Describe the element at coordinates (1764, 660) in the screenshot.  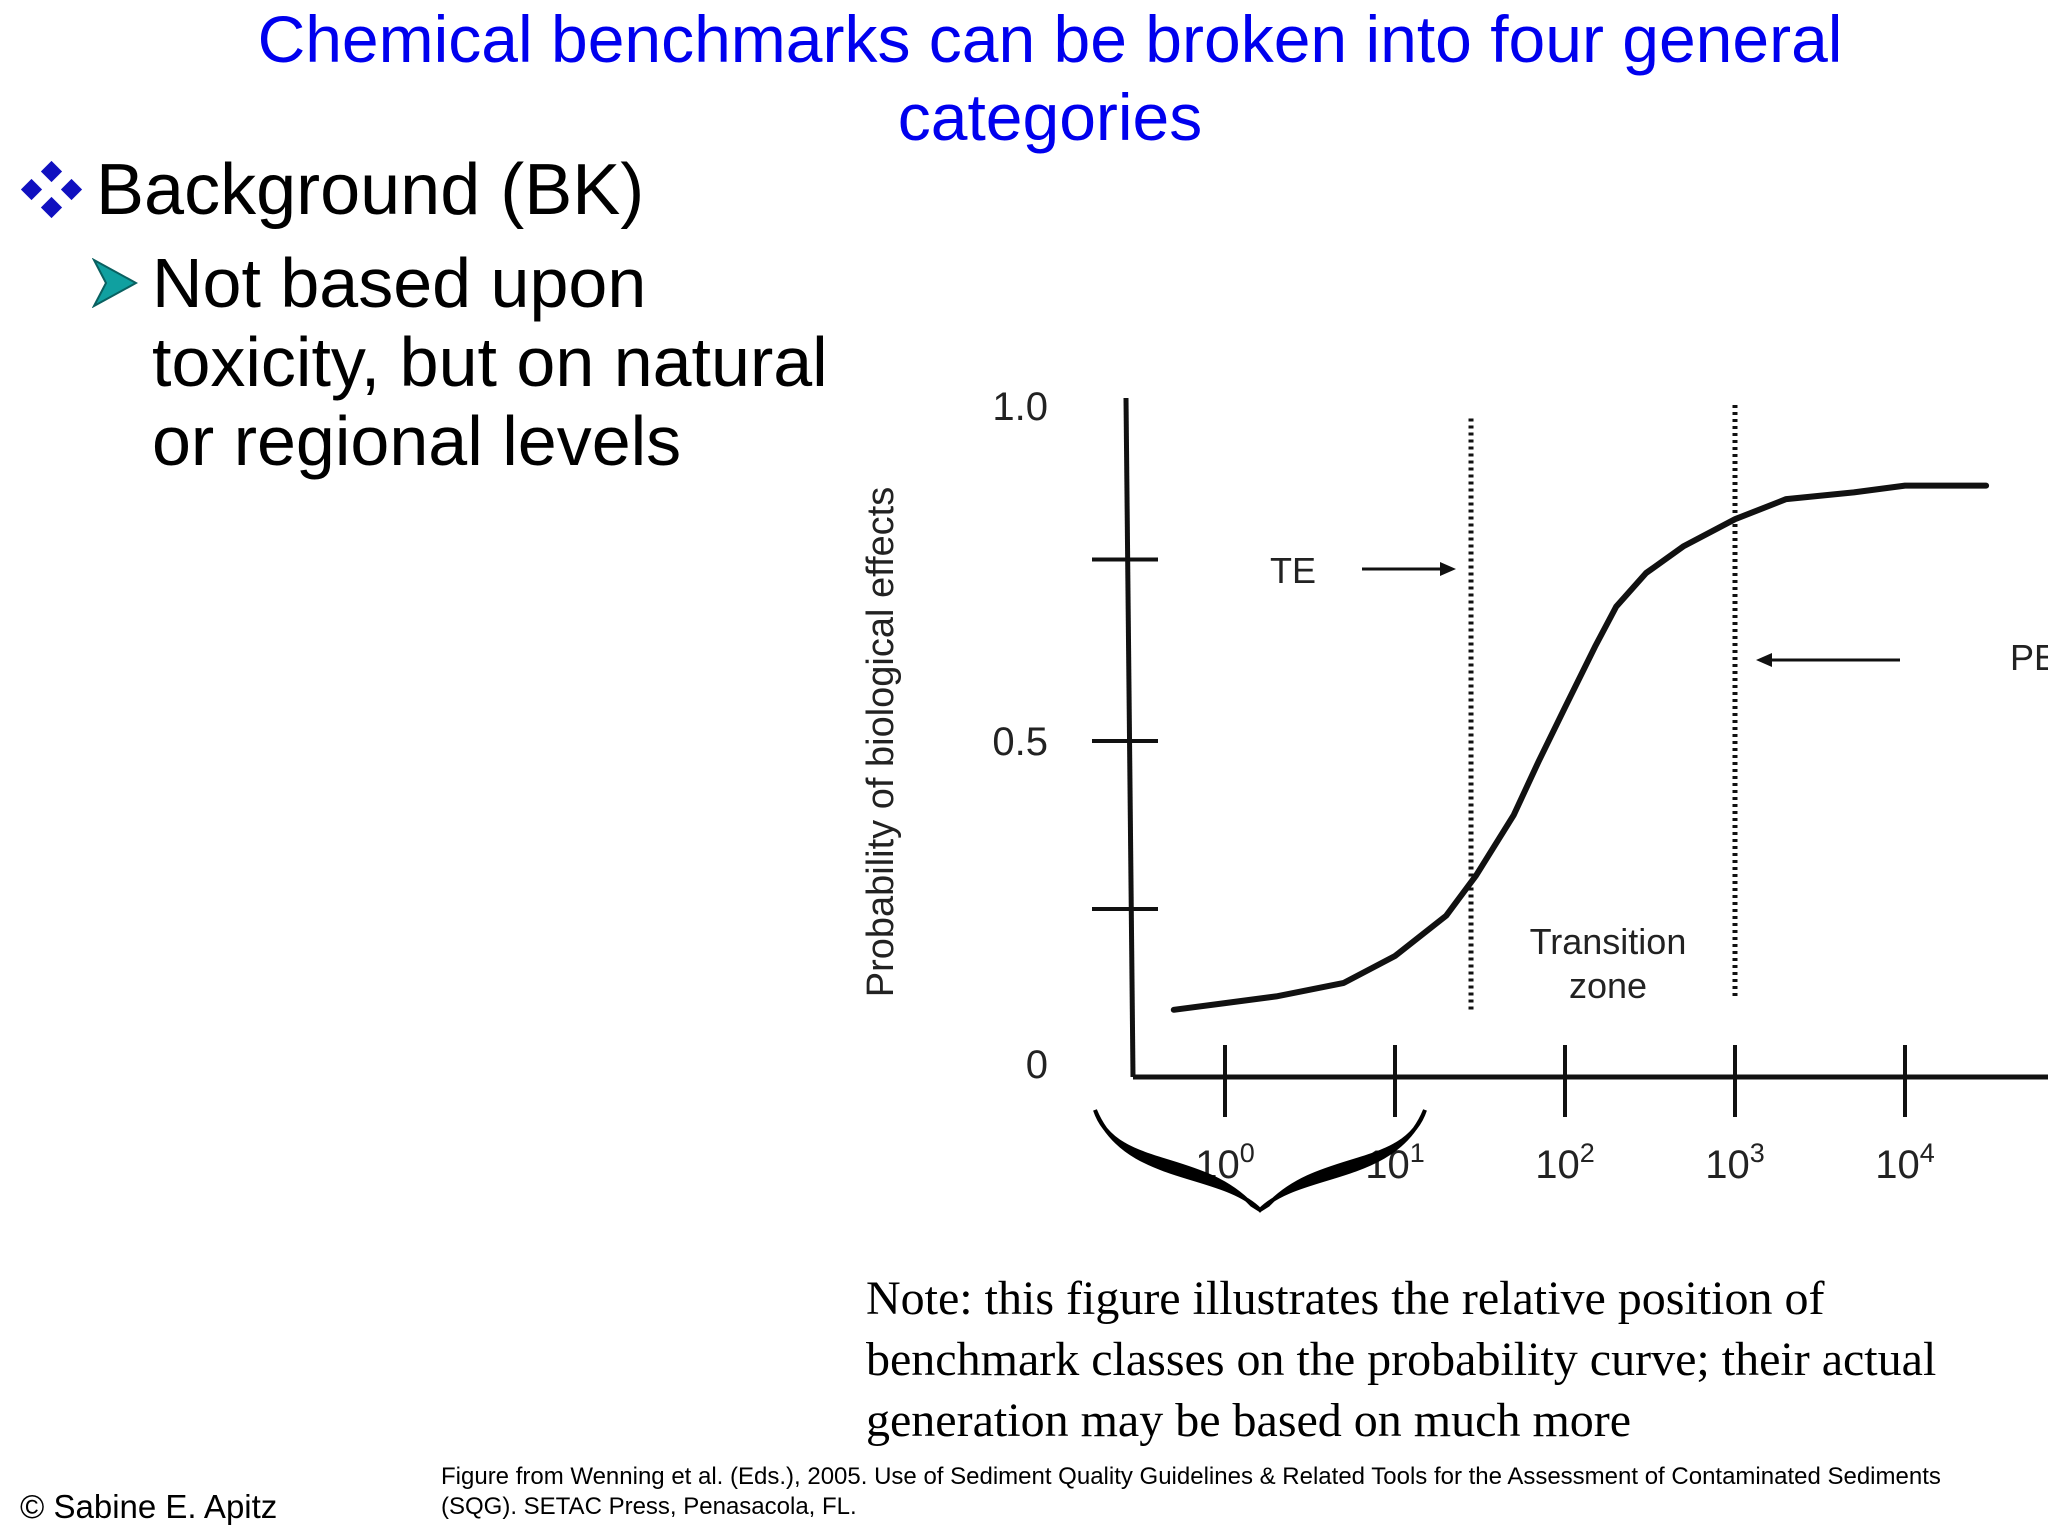
I see `pe-arrow-head` at that location.